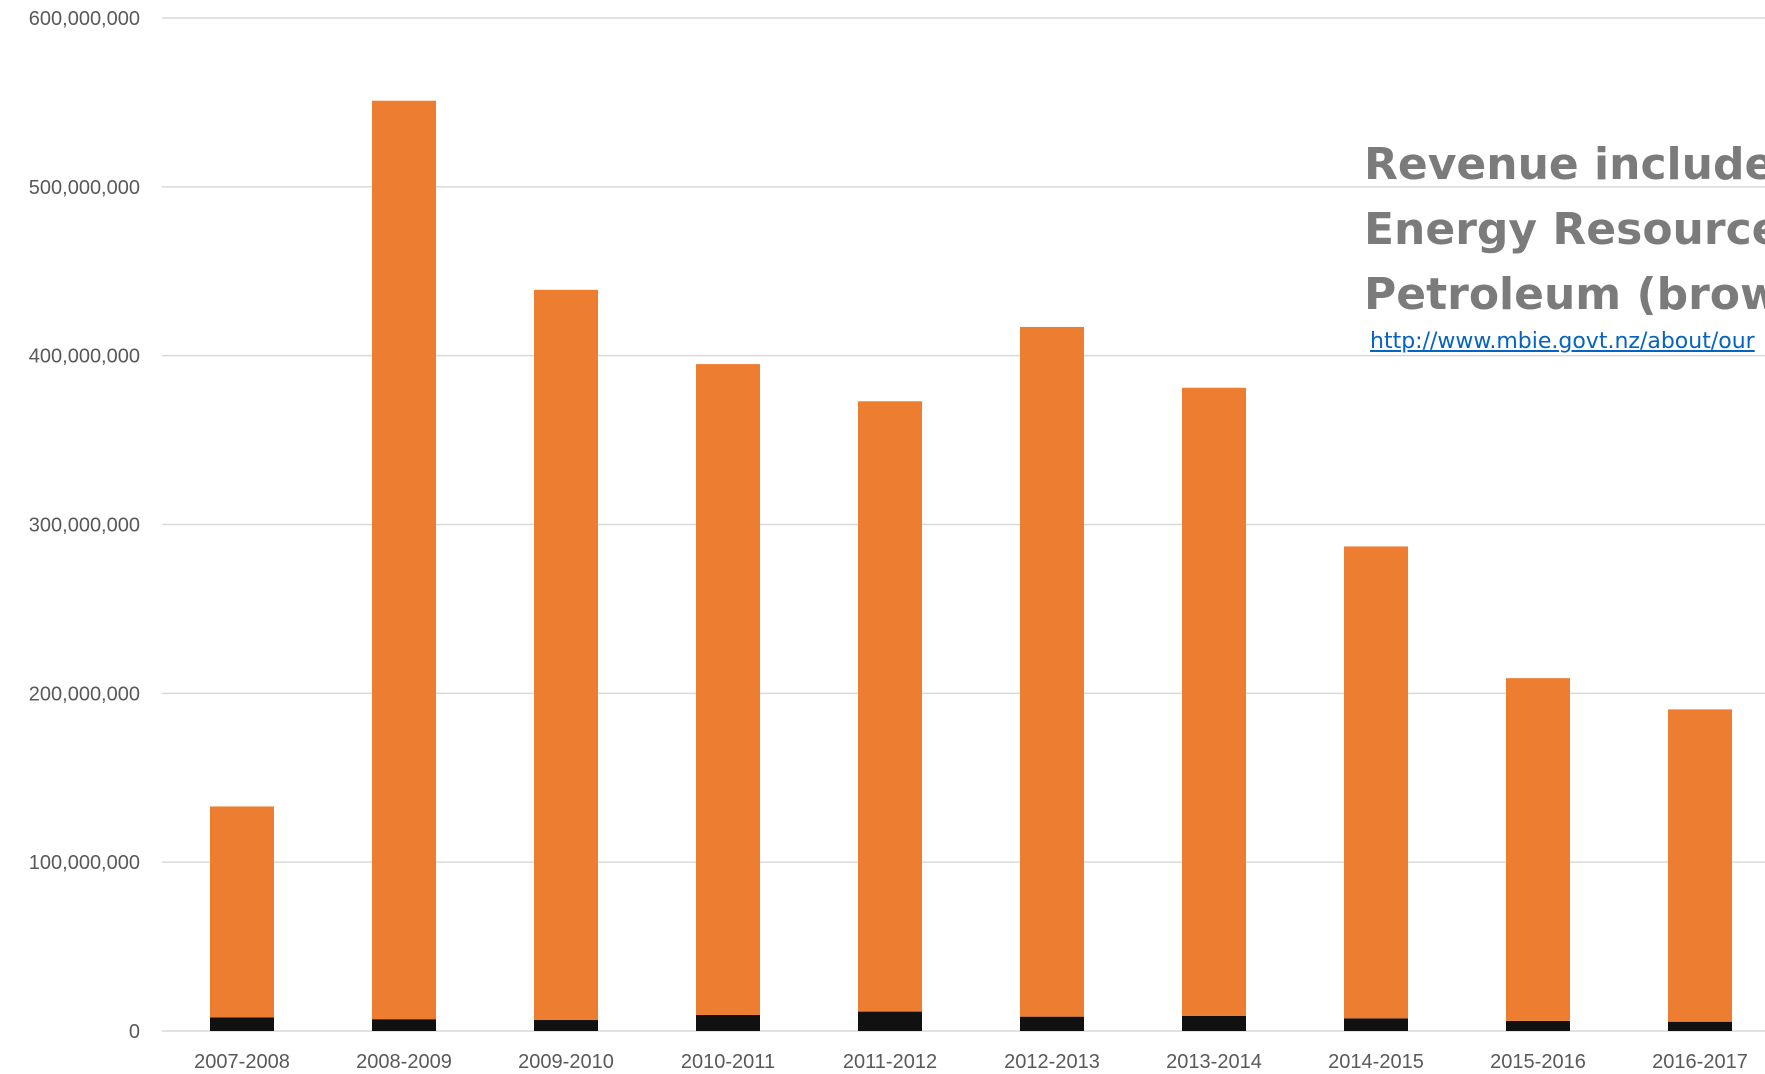 Image resolution: width=1765 pixels, height=1074 pixels. What do you see at coordinates (134, 1032) in the screenshot?
I see `y-tick-label: 0` at bounding box center [134, 1032].